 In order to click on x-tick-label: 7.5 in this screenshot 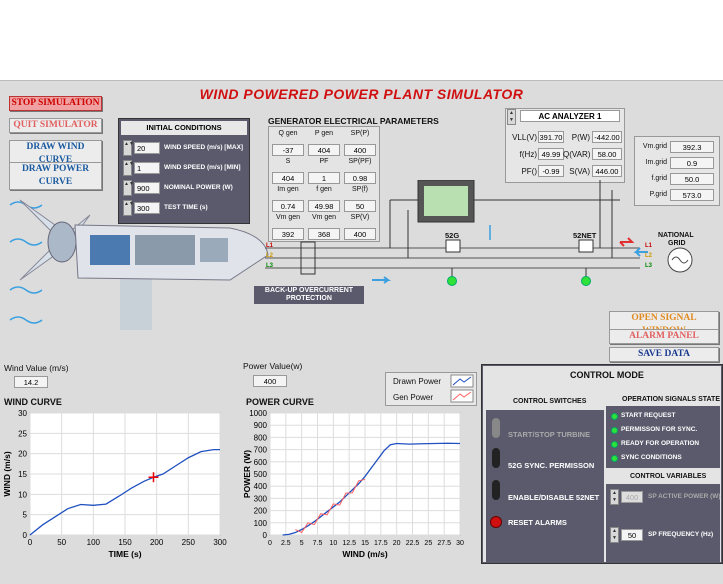, I will do `click(318, 543)`.